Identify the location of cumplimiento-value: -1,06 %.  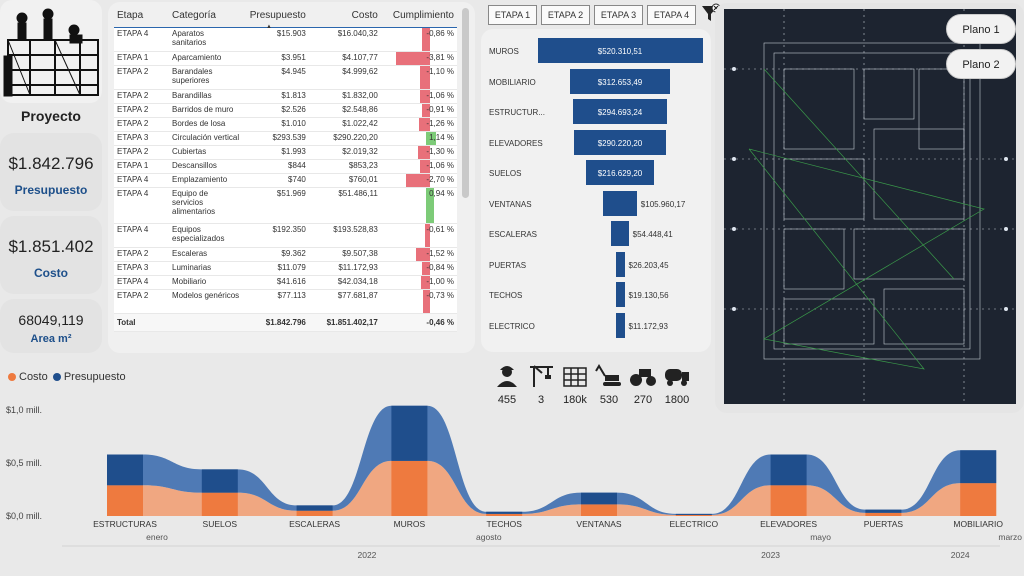
(440, 95).